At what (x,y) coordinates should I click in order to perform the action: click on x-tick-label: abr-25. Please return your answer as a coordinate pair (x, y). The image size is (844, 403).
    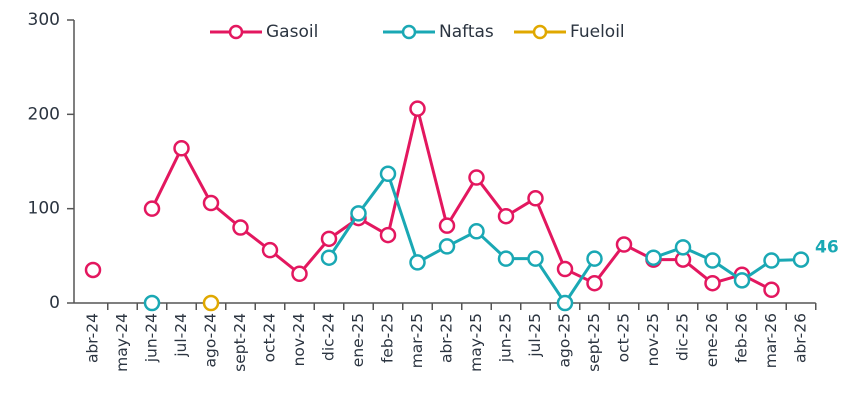
    Looking at the image, I should click on (447, 338).